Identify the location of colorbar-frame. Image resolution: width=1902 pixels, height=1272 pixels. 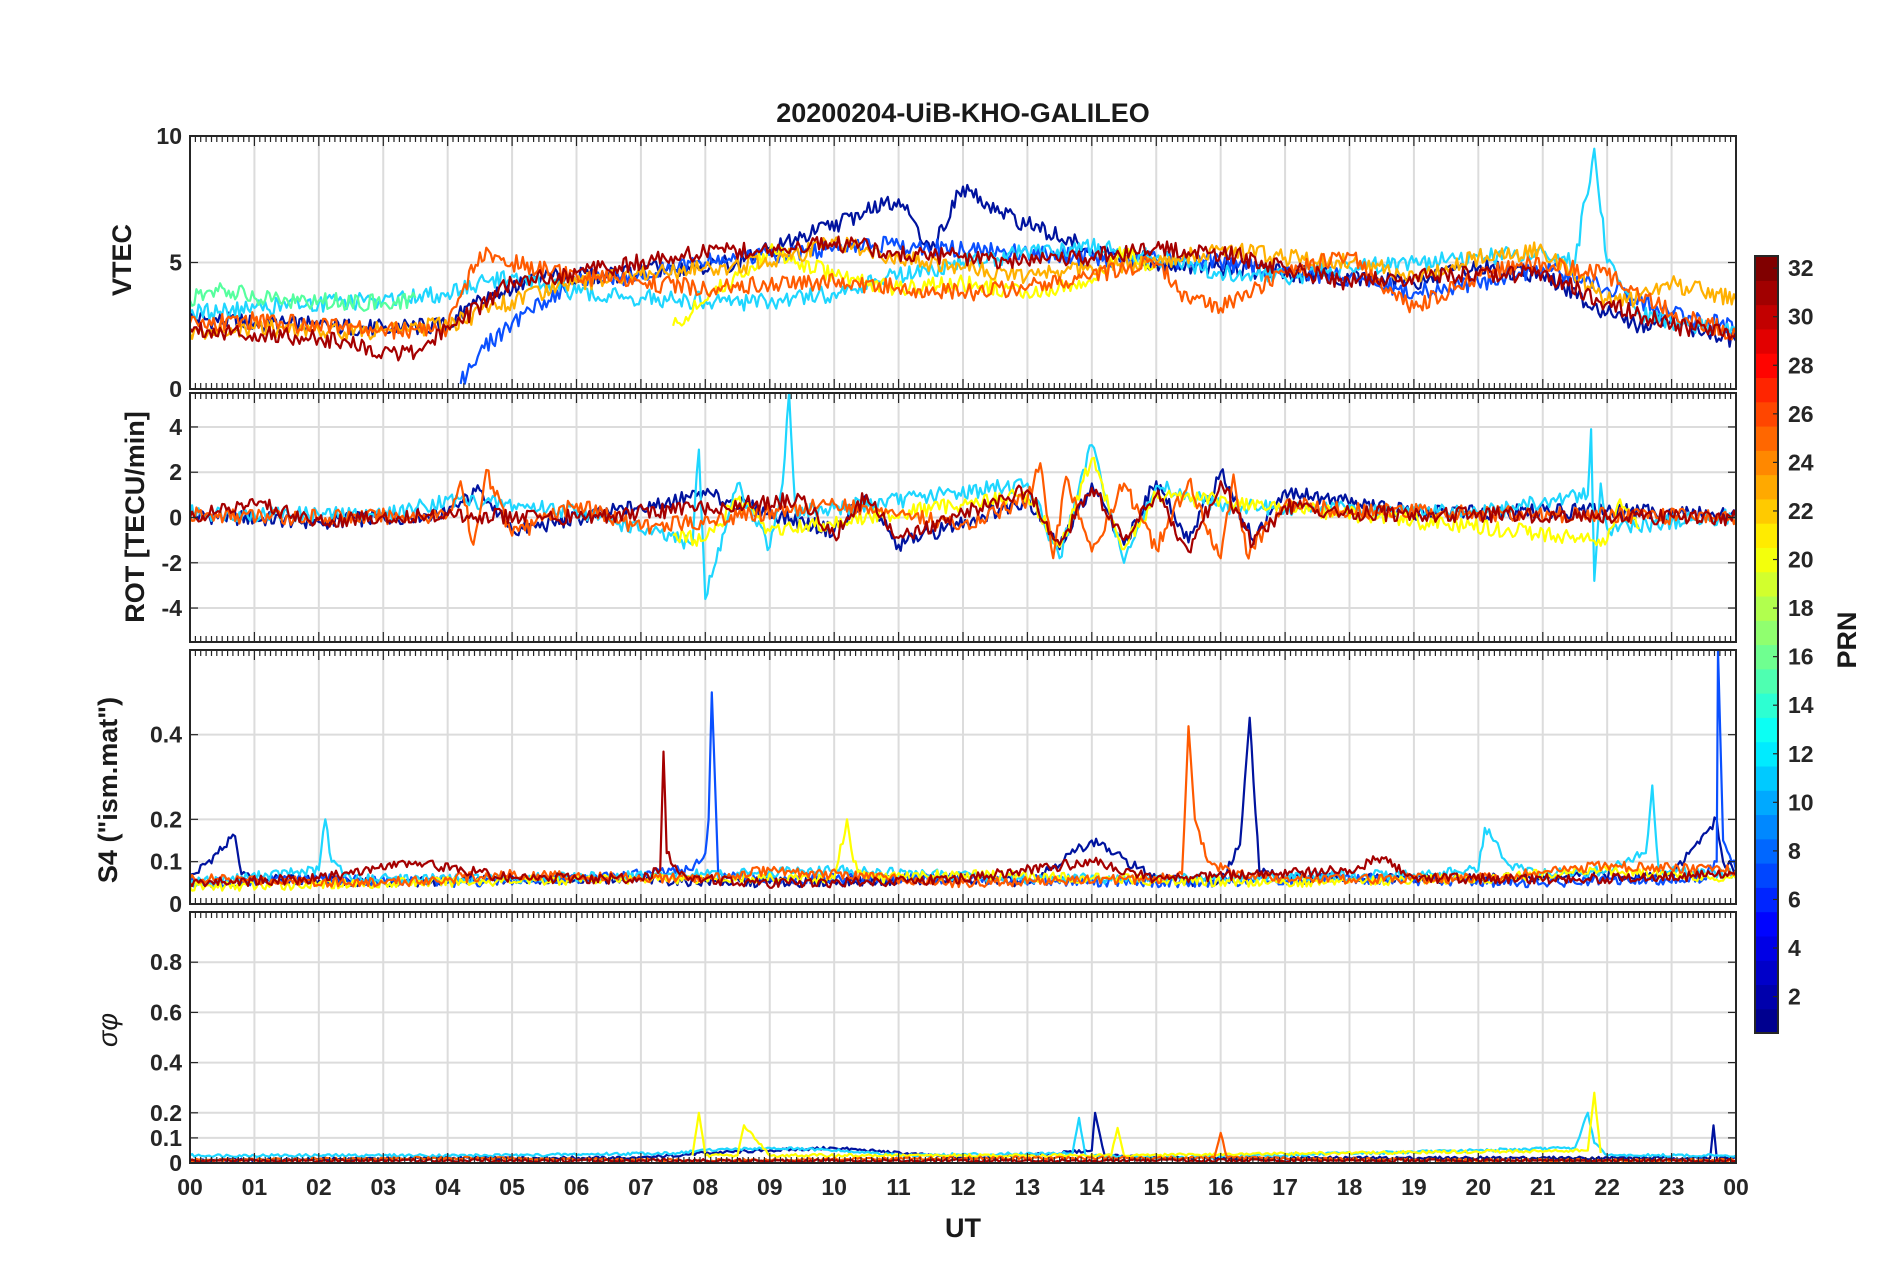
(1766, 644).